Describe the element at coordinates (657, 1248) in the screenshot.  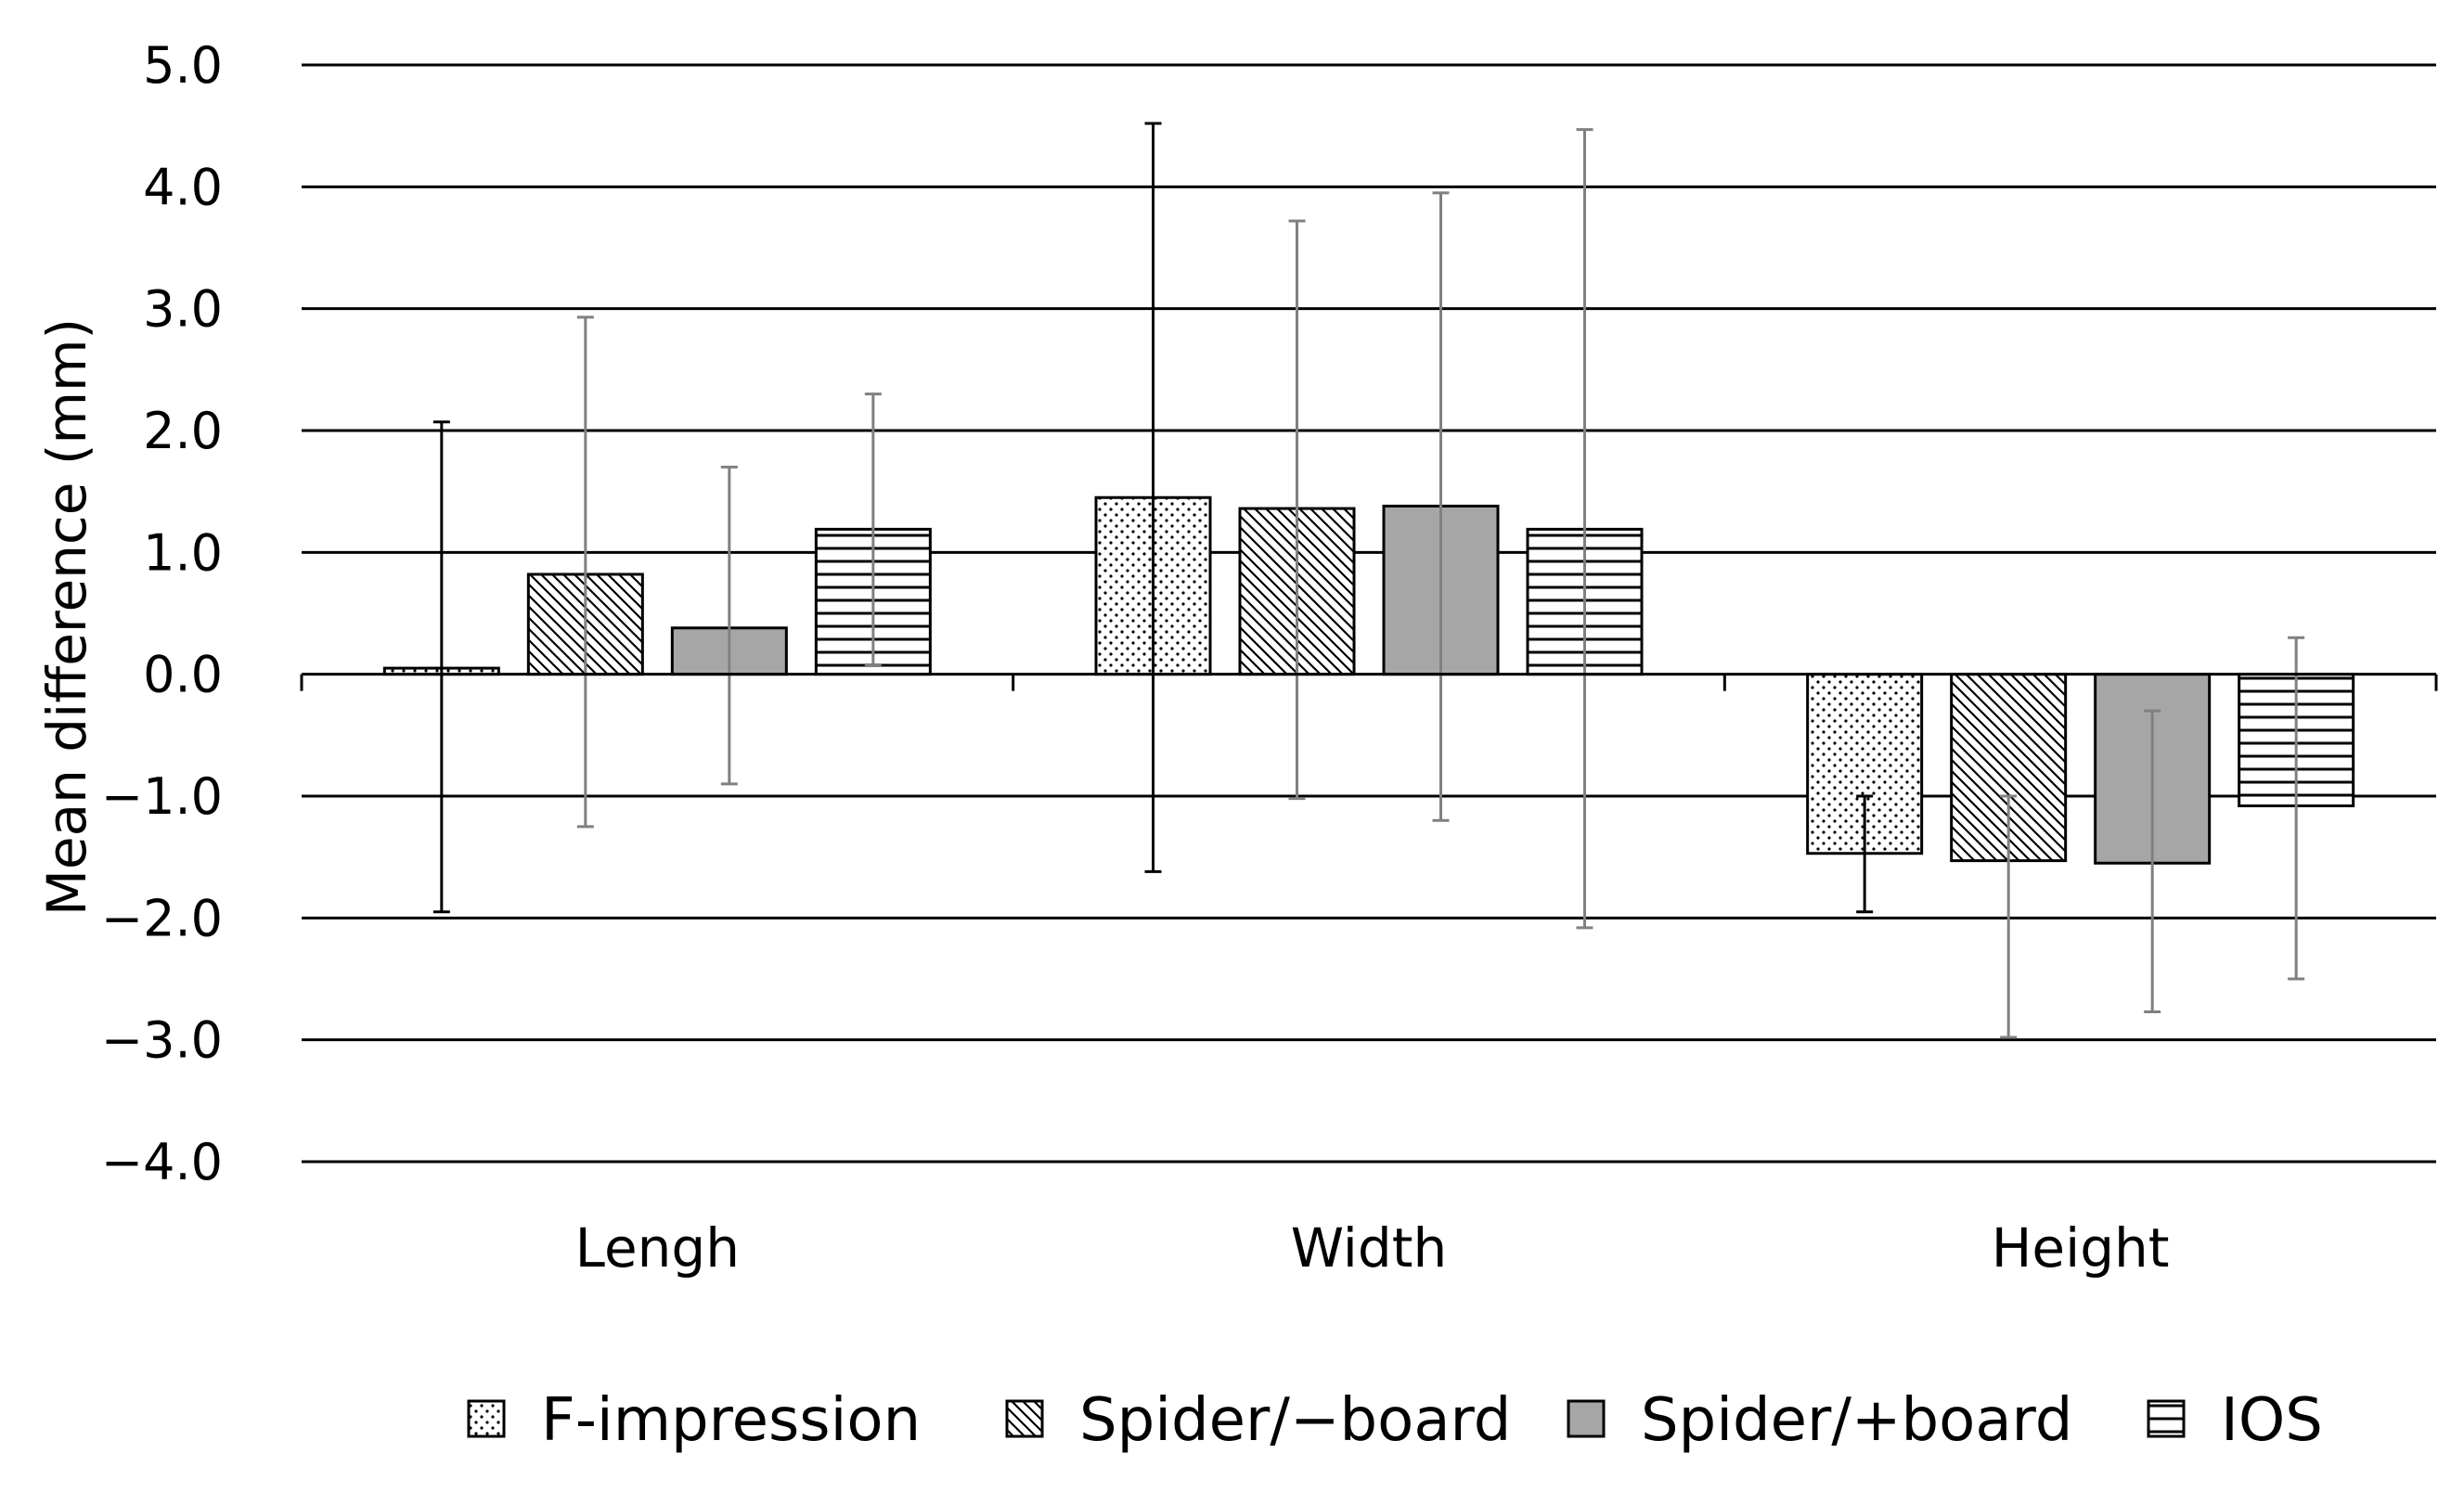
I see `category-label: Lengh` at that location.